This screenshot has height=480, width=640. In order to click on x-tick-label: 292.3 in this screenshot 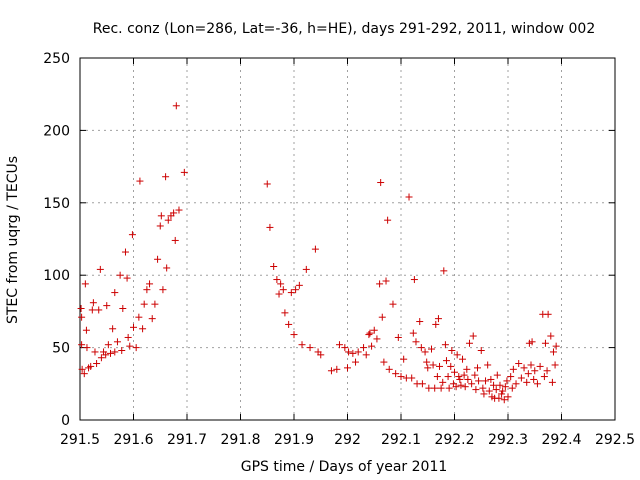, I will do `click(508, 440)`.